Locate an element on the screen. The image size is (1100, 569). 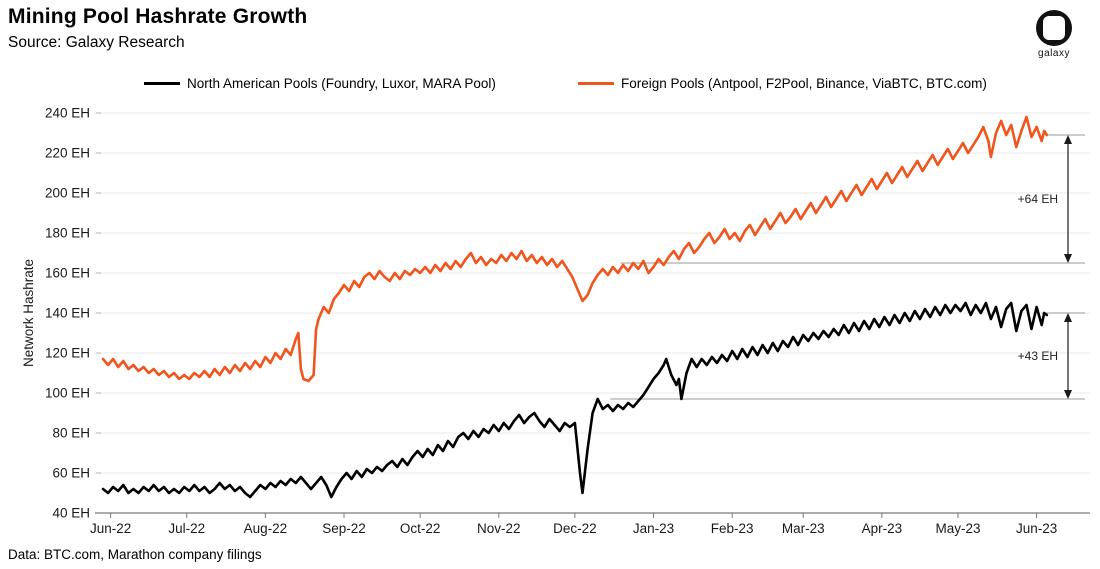
svg-text: 60 EH is located at coordinates (71, 473).